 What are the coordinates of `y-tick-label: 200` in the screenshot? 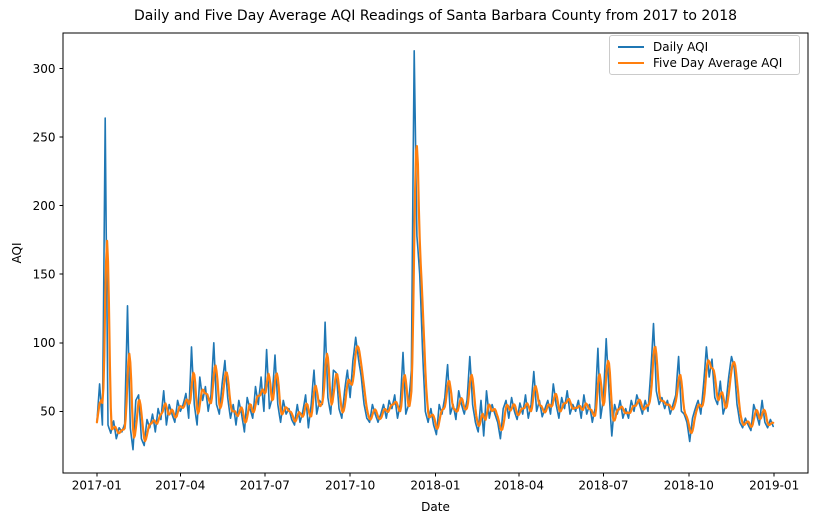 It's located at (44, 206).